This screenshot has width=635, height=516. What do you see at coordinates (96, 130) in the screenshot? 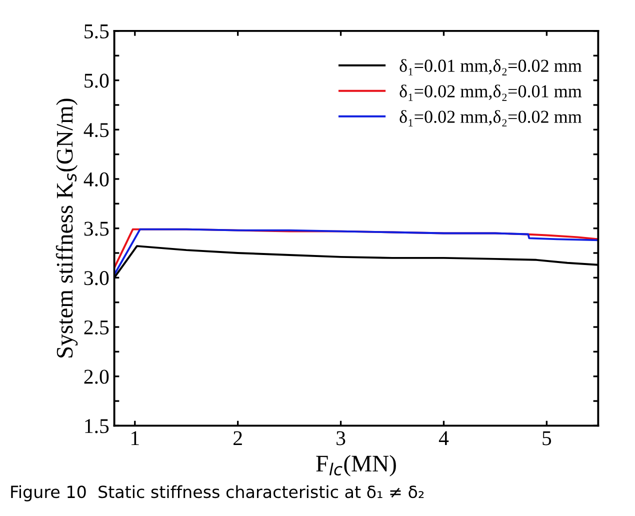
I see `y-tick-label: 4.5` at bounding box center [96, 130].